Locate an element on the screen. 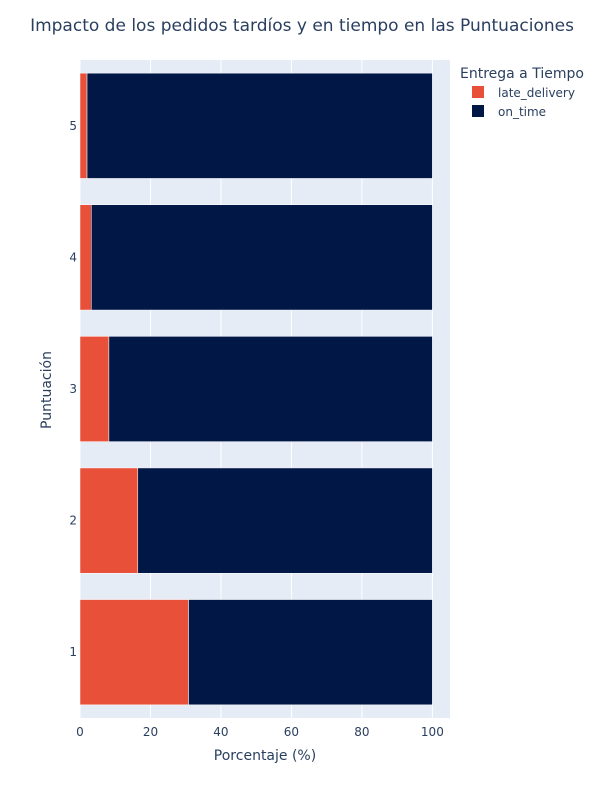  x-axis-ticks: 0 20 40 60 80 100 is located at coordinates (260, 732).